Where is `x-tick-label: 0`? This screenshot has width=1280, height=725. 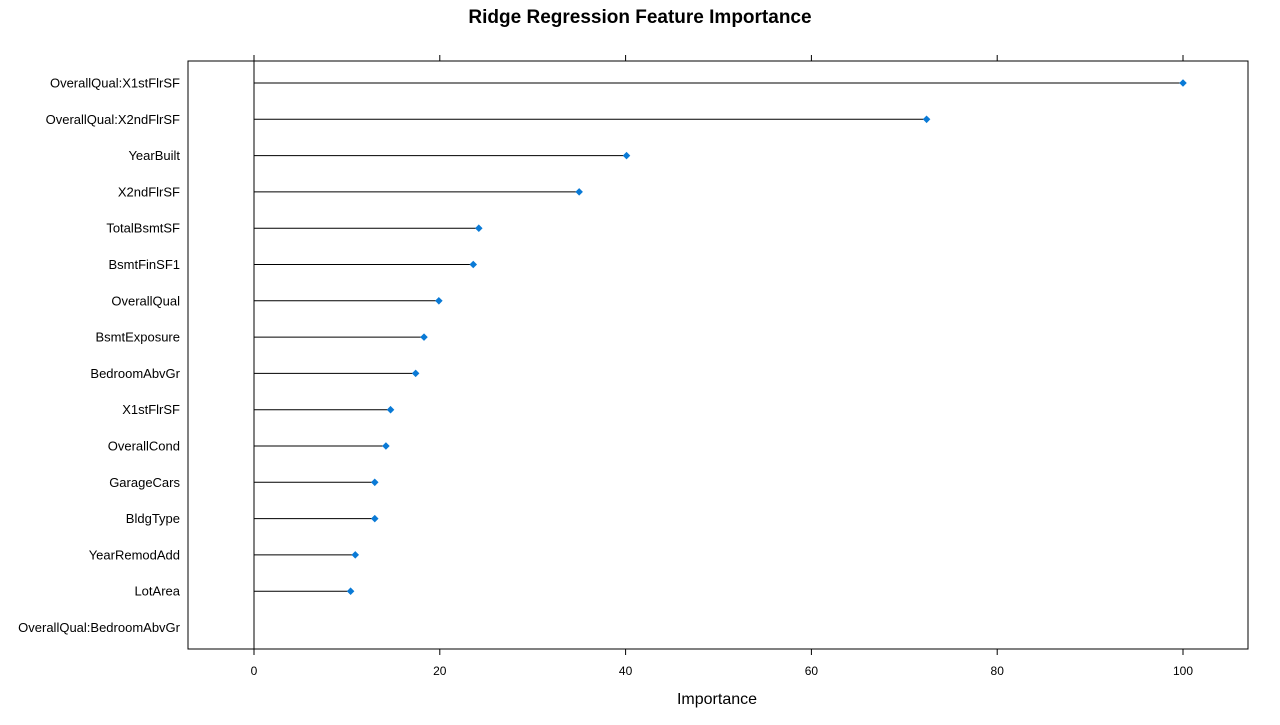
x-tick-label: 0 is located at coordinates (254, 671).